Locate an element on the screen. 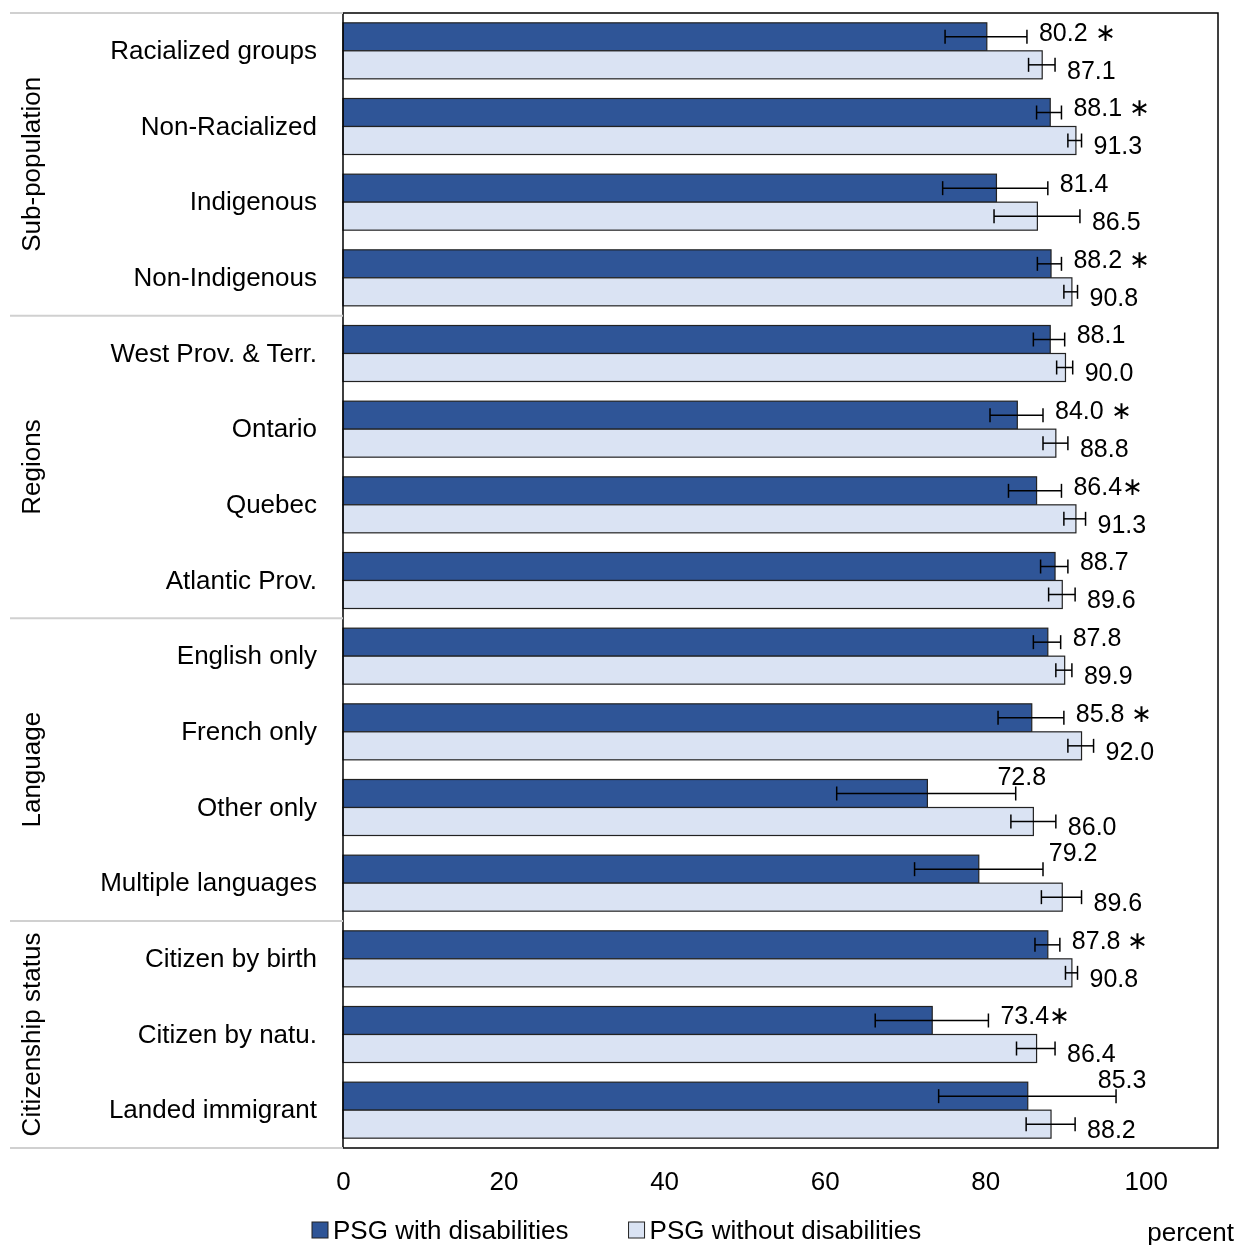  data-label: 85.8 ∗ is located at coordinates (1114, 712).